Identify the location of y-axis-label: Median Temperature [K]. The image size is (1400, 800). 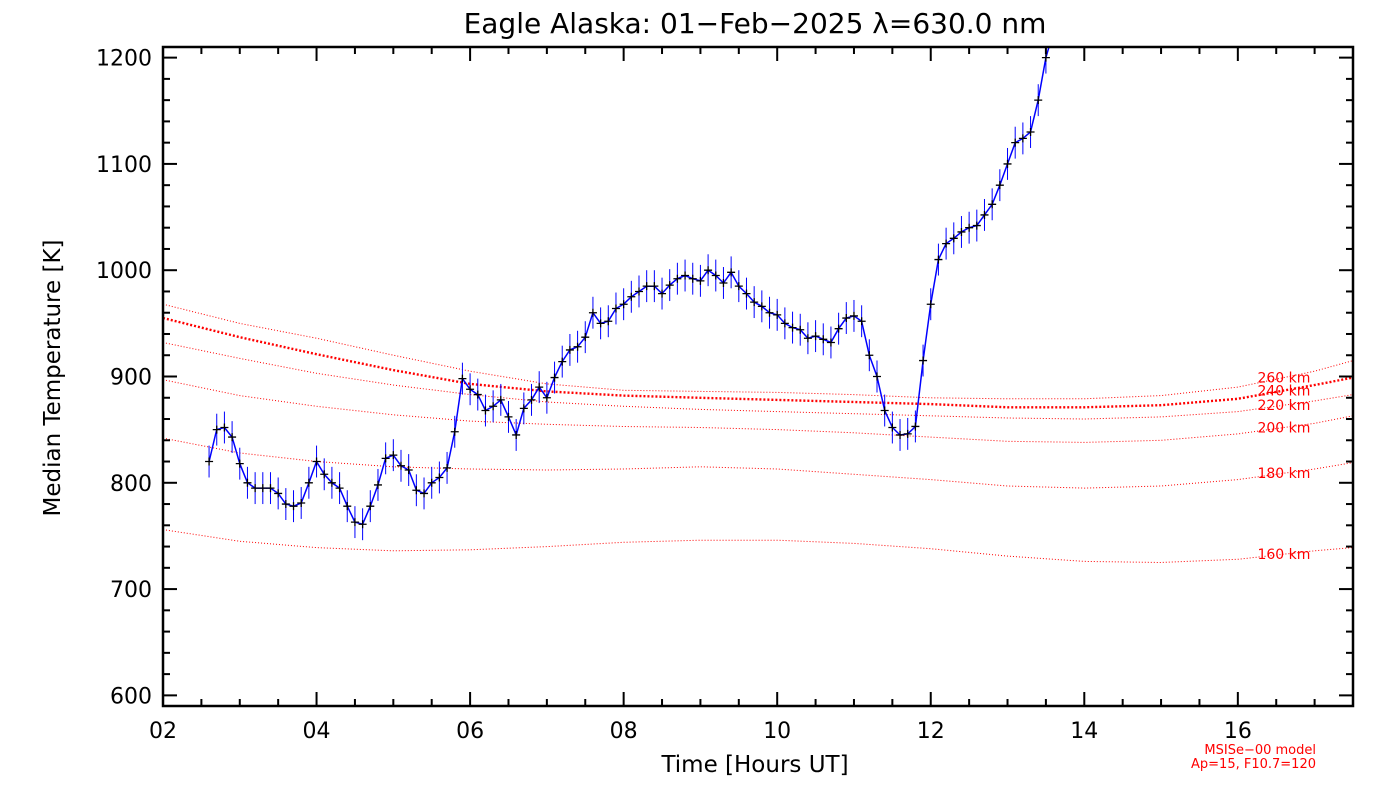
(53, 378).